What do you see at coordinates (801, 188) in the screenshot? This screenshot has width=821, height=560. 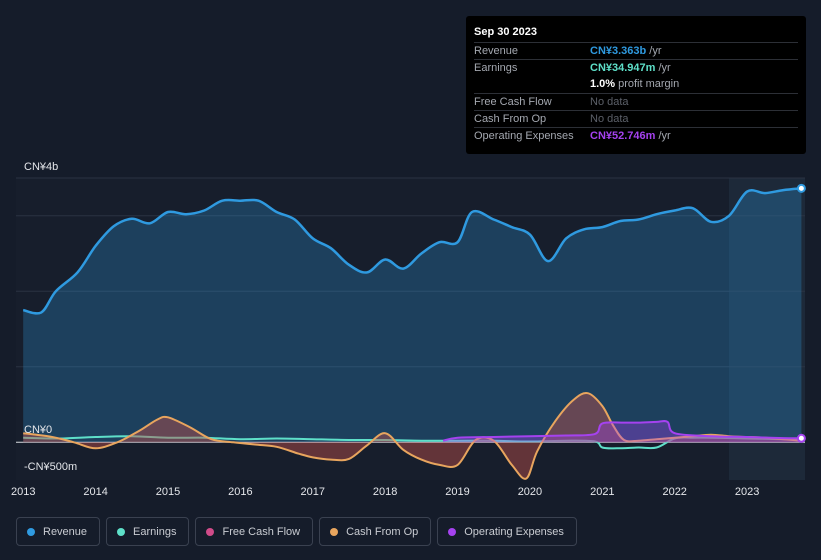 I see `revenue-end-marker` at bounding box center [801, 188].